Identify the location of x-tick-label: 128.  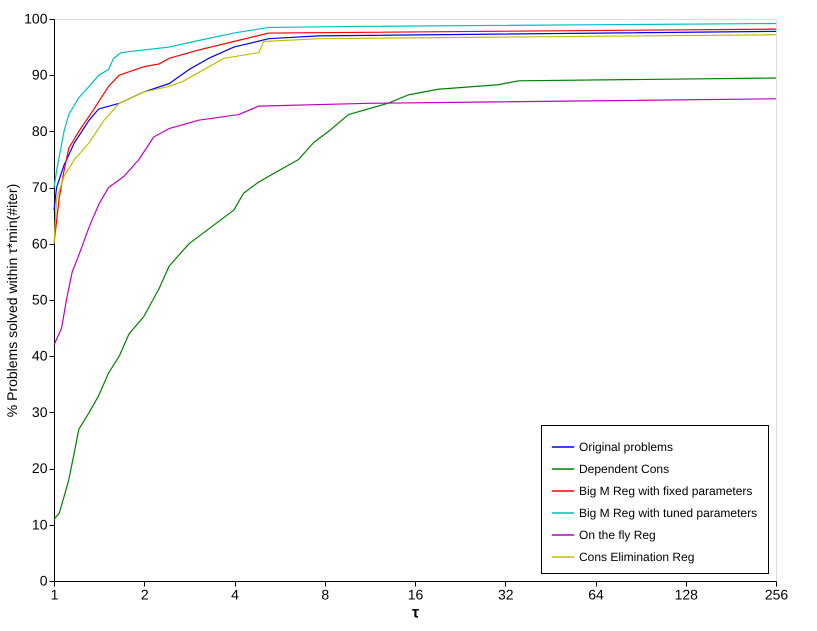
(686, 594).